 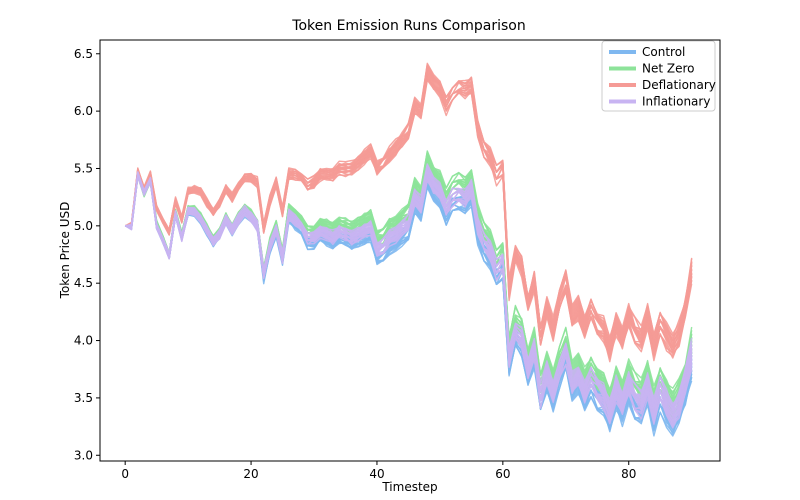 What do you see at coordinates (679, 85) in the screenshot?
I see `legend-label: Deflationary` at bounding box center [679, 85].